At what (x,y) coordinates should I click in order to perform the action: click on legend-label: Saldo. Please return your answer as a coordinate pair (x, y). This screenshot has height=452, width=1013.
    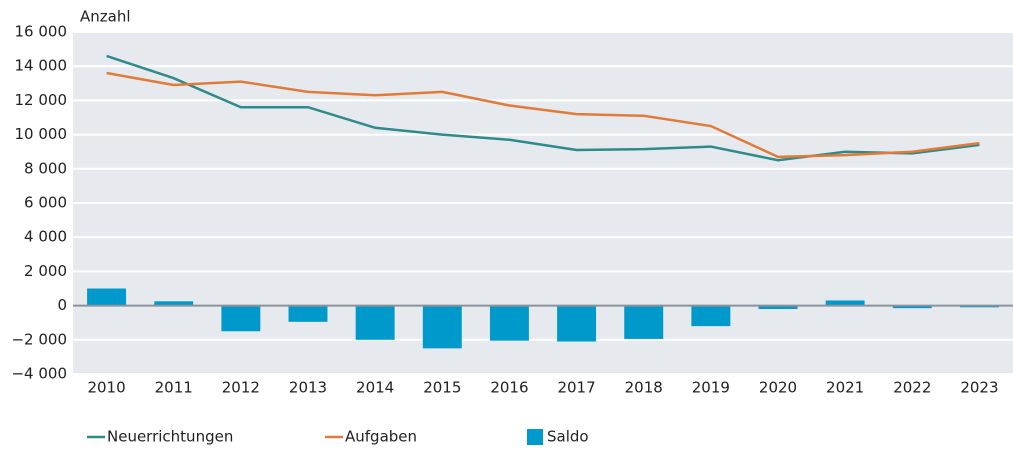
    Looking at the image, I should click on (568, 437).